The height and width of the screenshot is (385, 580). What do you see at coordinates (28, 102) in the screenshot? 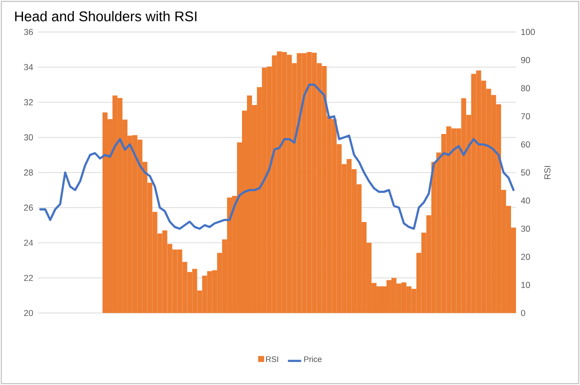
I see `y-tick-label: 32` at bounding box center [28, 102].